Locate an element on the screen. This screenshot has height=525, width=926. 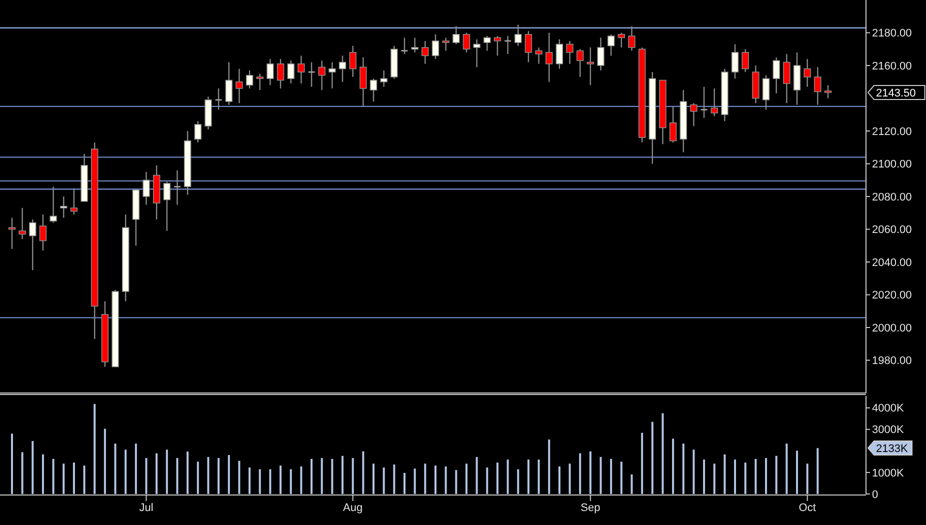
y-tick-label: 1980.00 is located at coordinates (892, 361).